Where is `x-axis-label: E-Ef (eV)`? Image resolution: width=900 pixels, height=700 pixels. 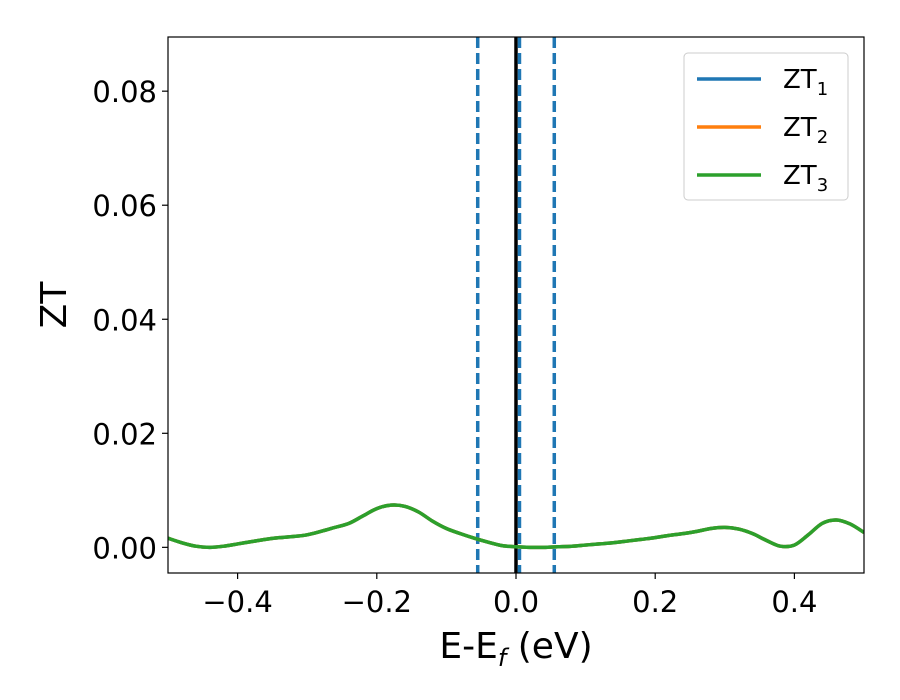 x-axis-label: E-Ef (eV) is located at coordinates (515, 649).